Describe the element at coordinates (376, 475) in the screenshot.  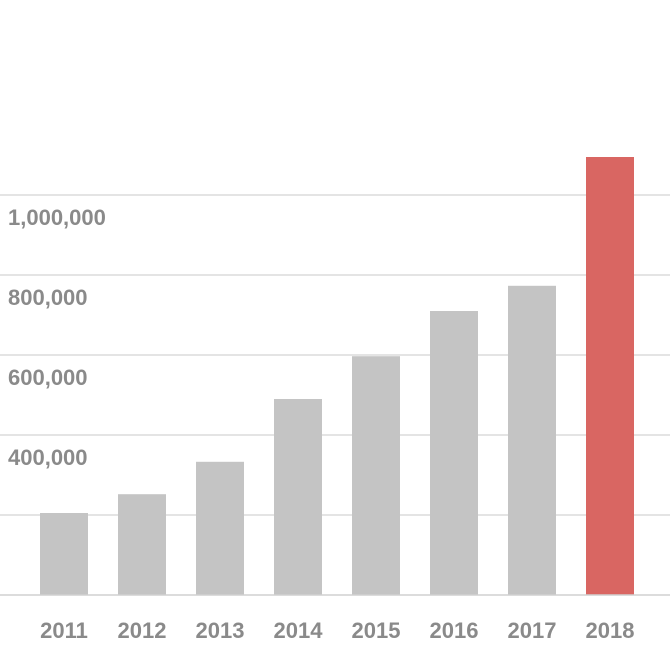
I see `bar-2015` at that location.